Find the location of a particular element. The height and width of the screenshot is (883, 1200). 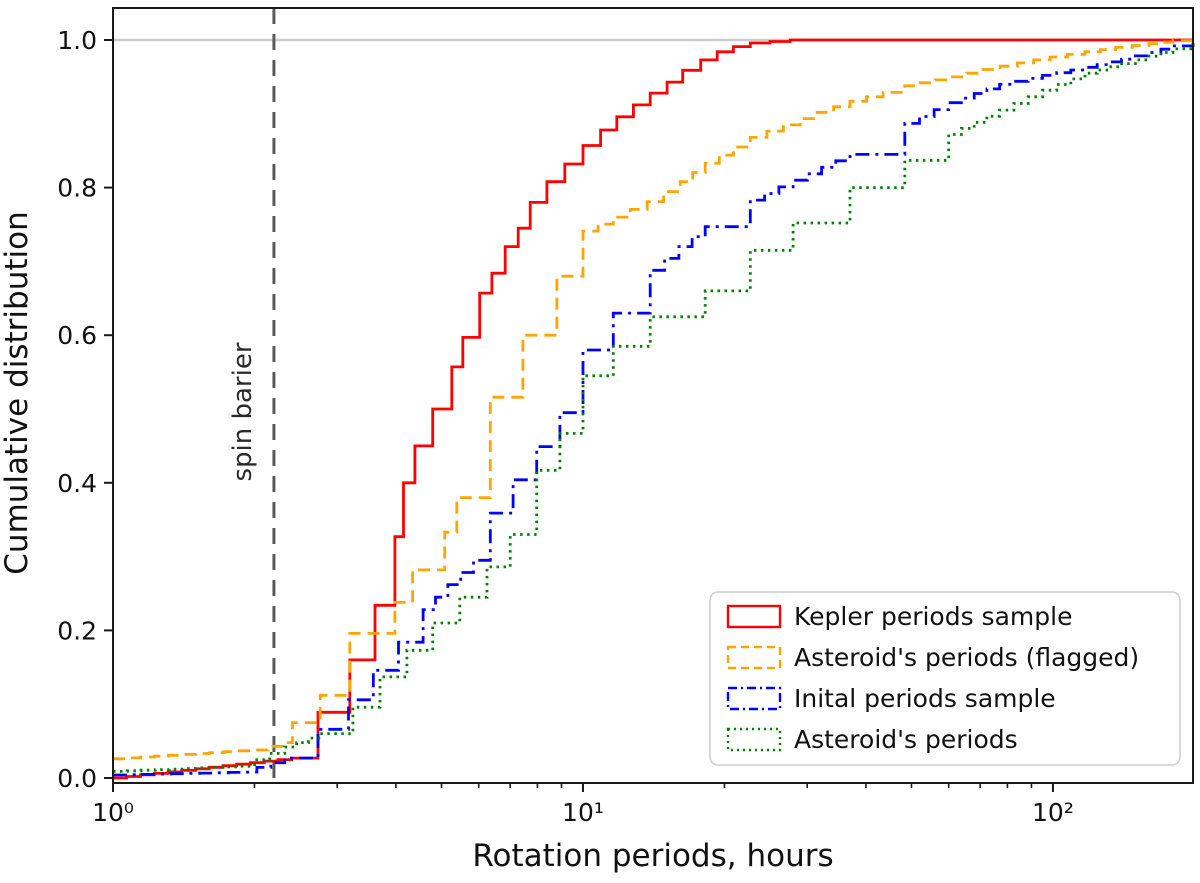

x-tick-label: 10⁰ is located at coordinates (113, 812).